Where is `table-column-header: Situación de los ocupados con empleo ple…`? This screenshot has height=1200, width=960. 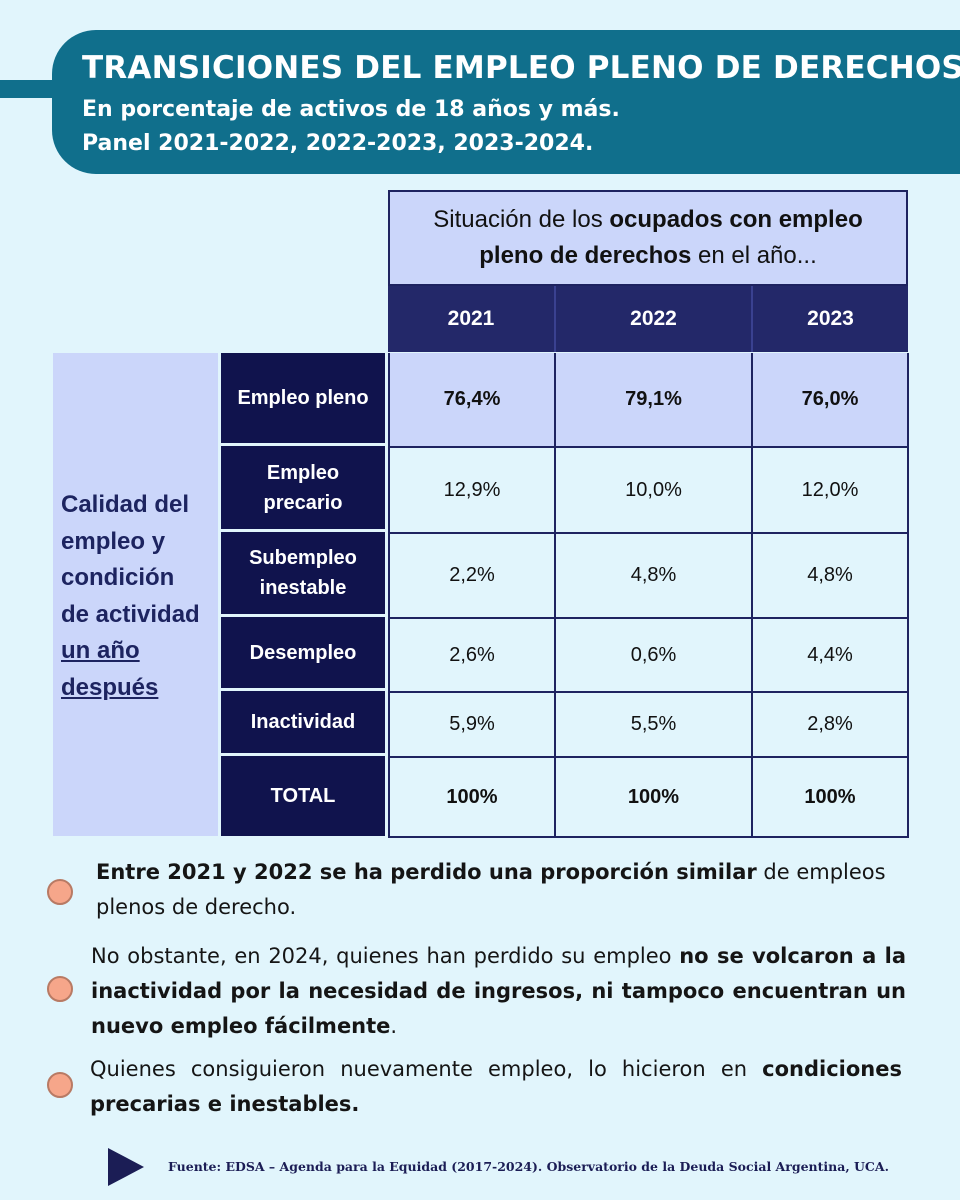 table-column-header: Situación de los ocupados con empleo ple… is located at coordinates (648, 238).